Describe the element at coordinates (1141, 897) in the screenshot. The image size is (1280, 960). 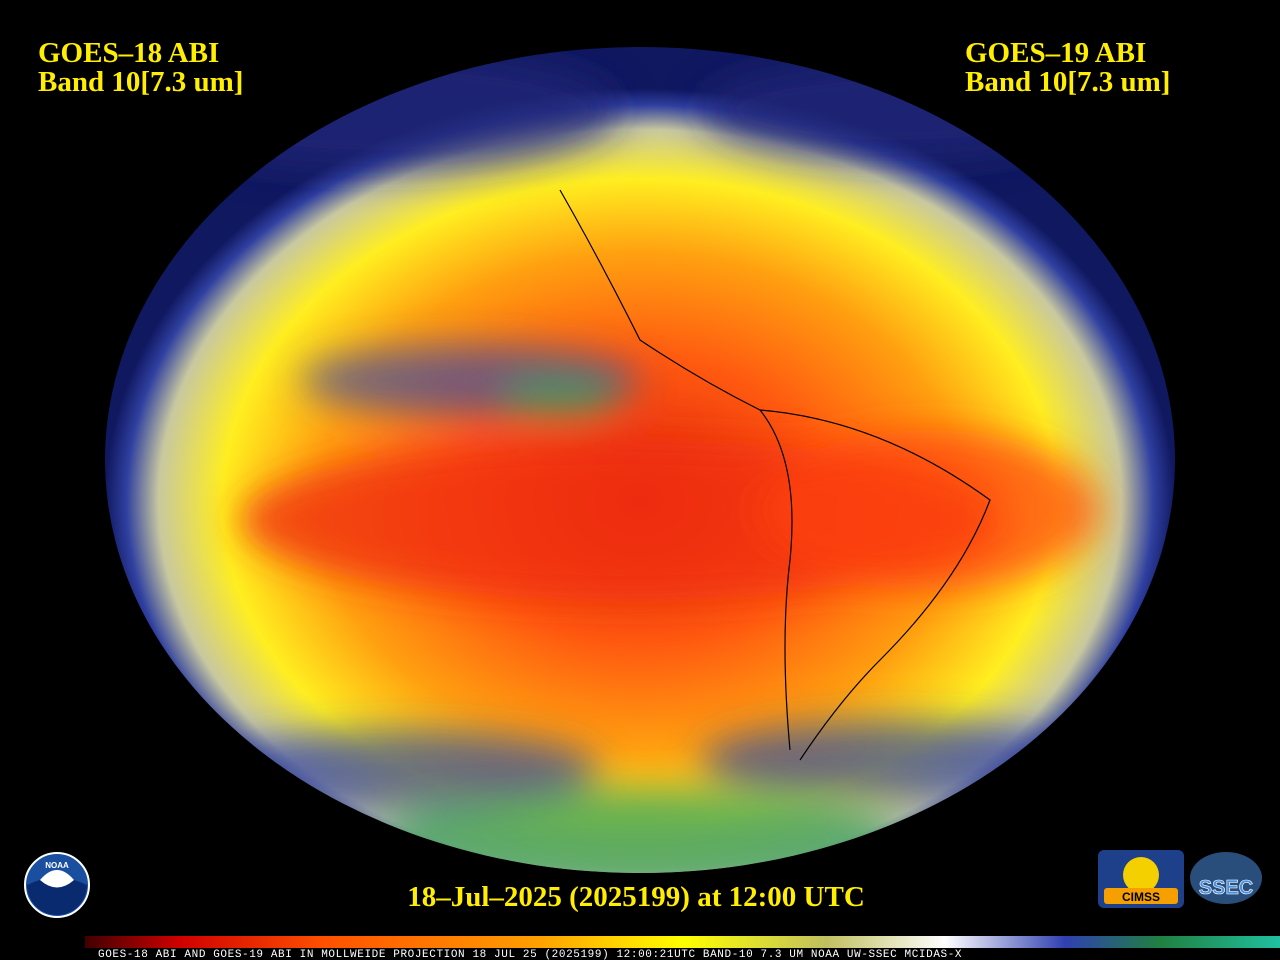
I see `cimss-text: CIMSS` at that location.